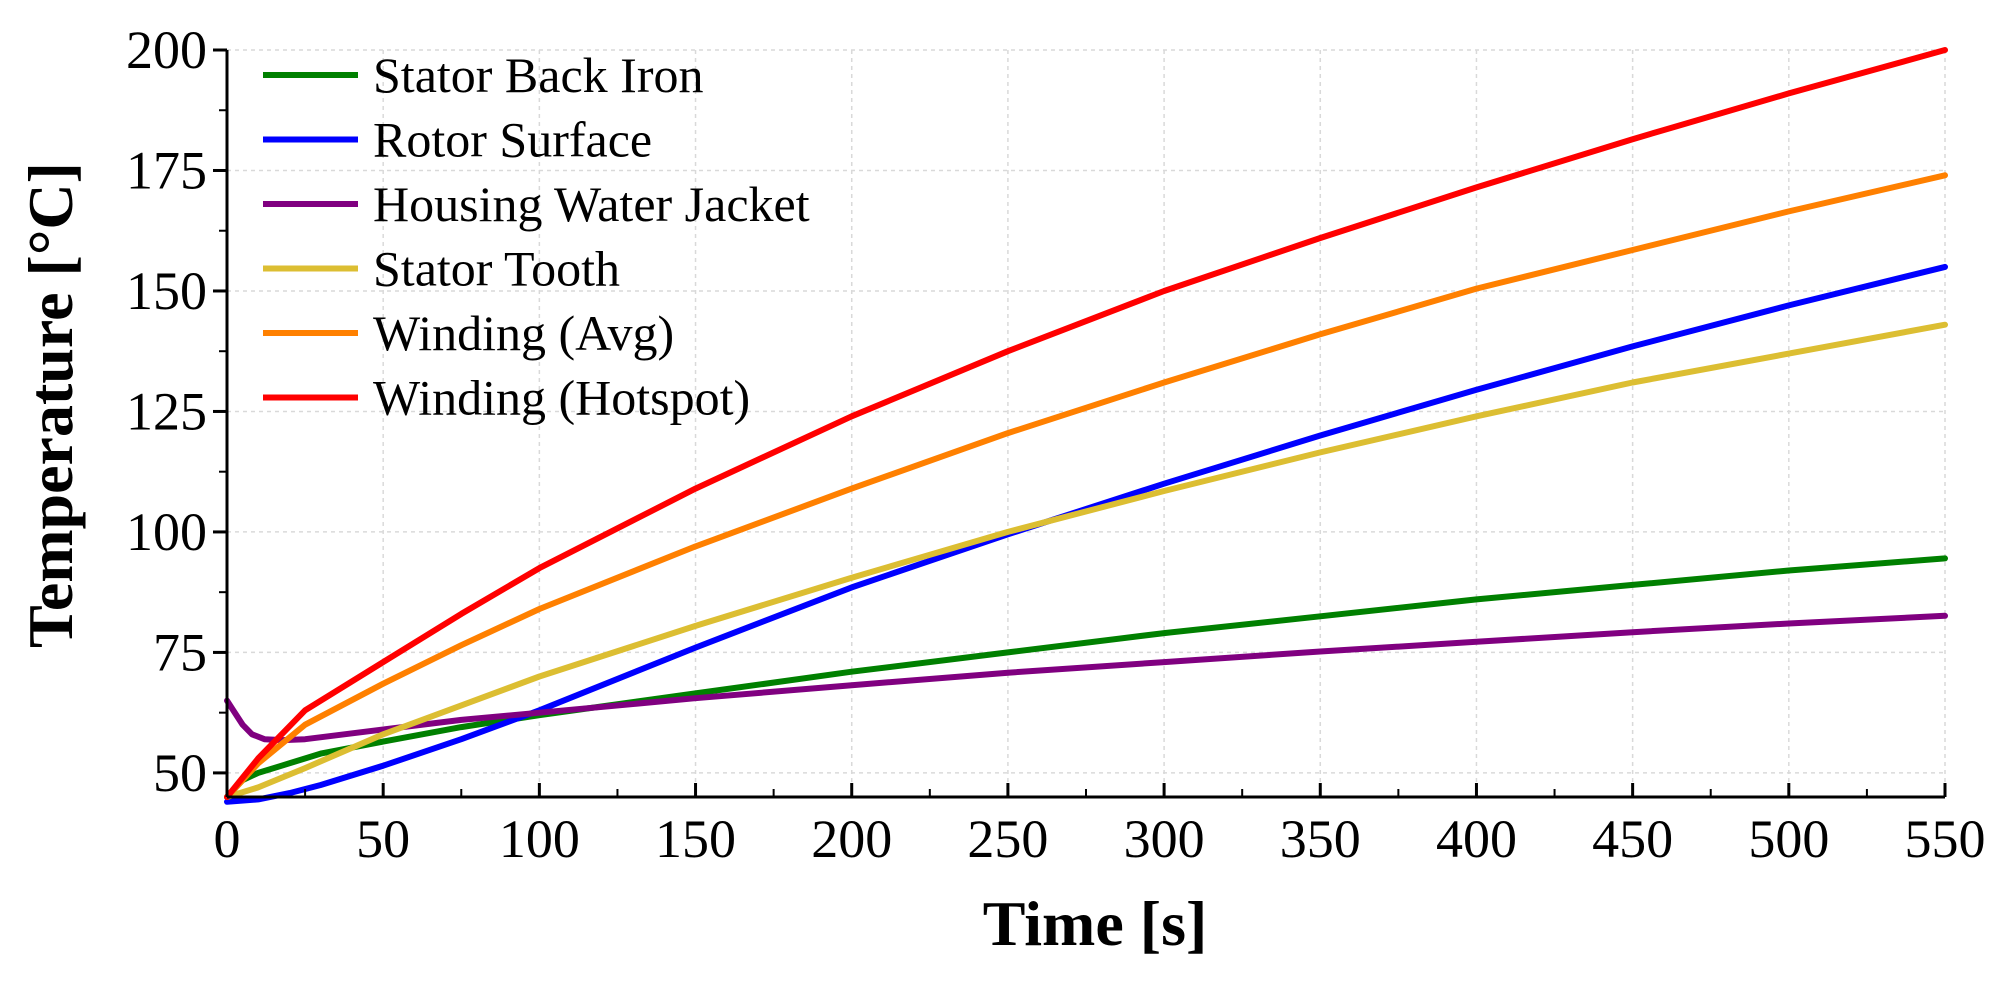 This screenshot has height=982, width=2015. I want to click on y-axis-title: Temperature [°C], so click(50, 405).